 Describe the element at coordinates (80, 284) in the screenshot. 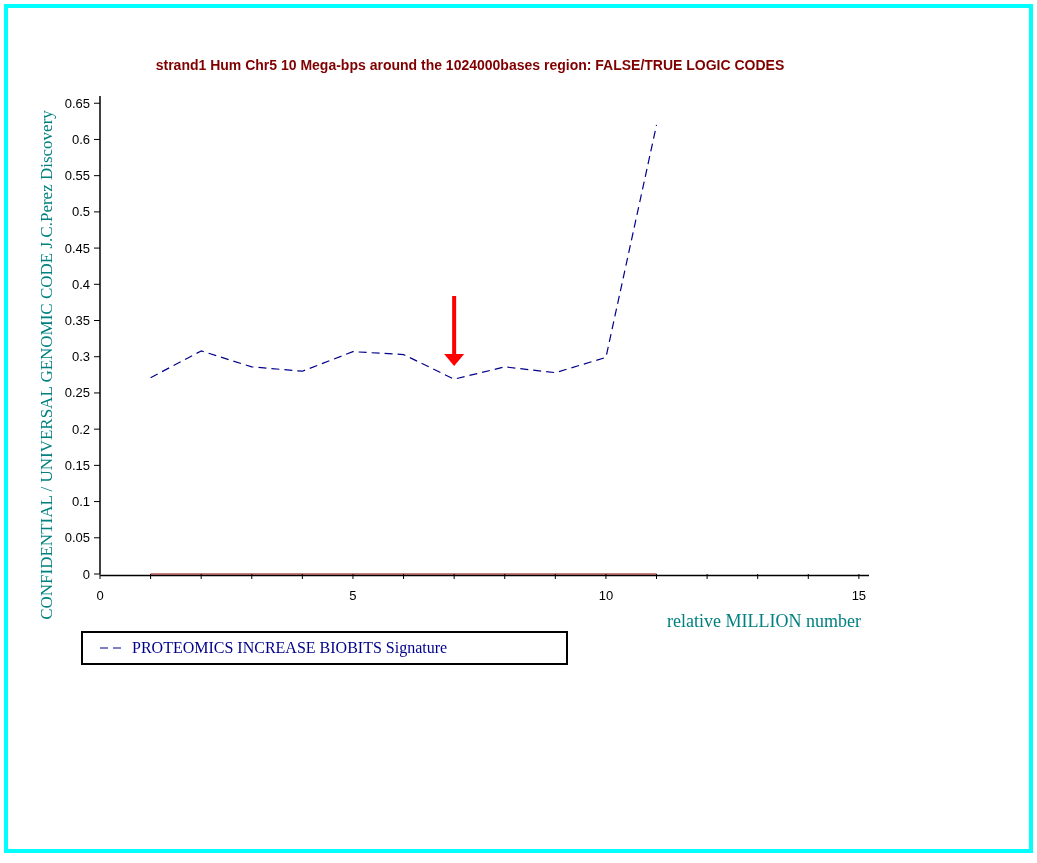

I see `y-tick-label: 0.4` at that location.